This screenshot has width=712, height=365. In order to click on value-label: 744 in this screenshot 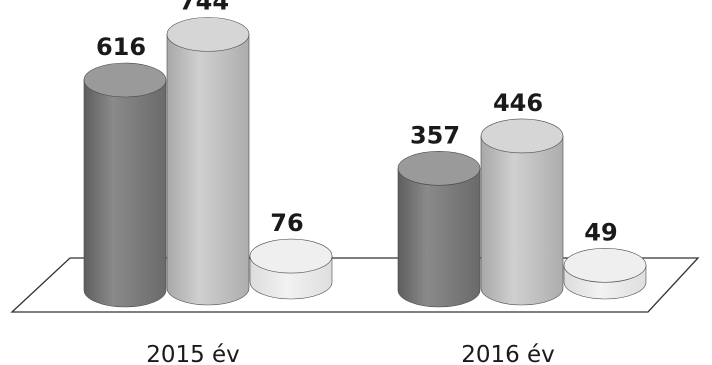, I will do `click(204, 7)`.